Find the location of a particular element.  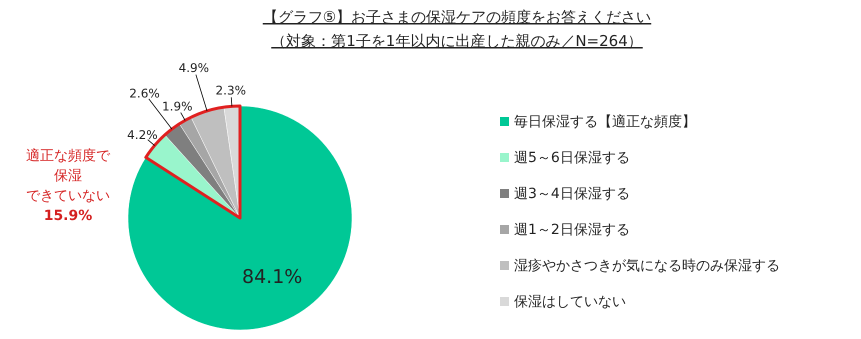

legend-label: 湿疹やかさつきが気になる時のみ保湿する is located at coordinates (647, 266).